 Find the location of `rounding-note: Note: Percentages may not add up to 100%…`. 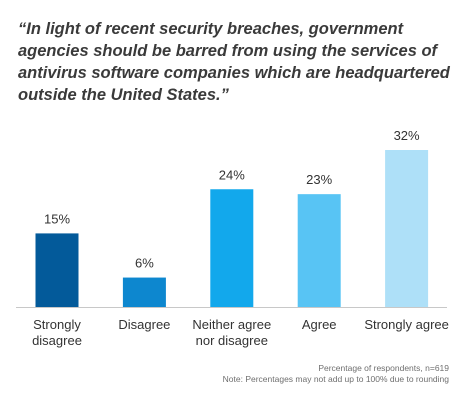

rounding-note: Note: Percentages may not add up to 100%… is located at coordinates (335, 378).